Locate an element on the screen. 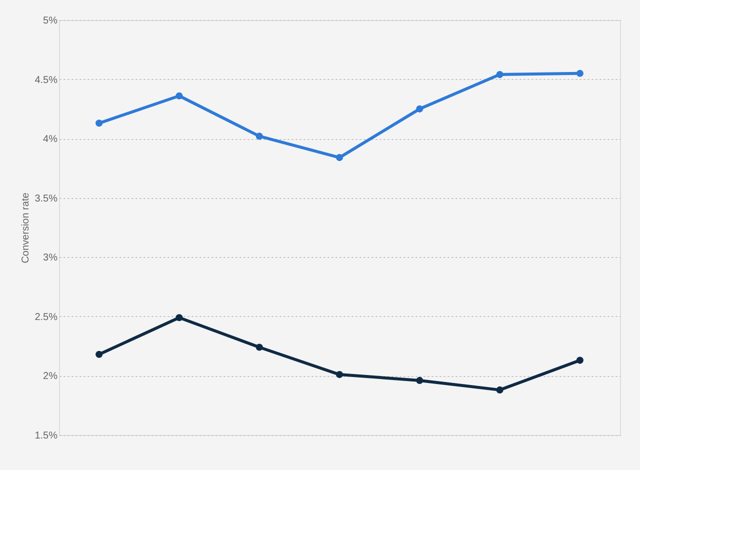 The width and height of the screenshot is (754, 560). y-tick-label: 2% is located at coordinates (50, 376).